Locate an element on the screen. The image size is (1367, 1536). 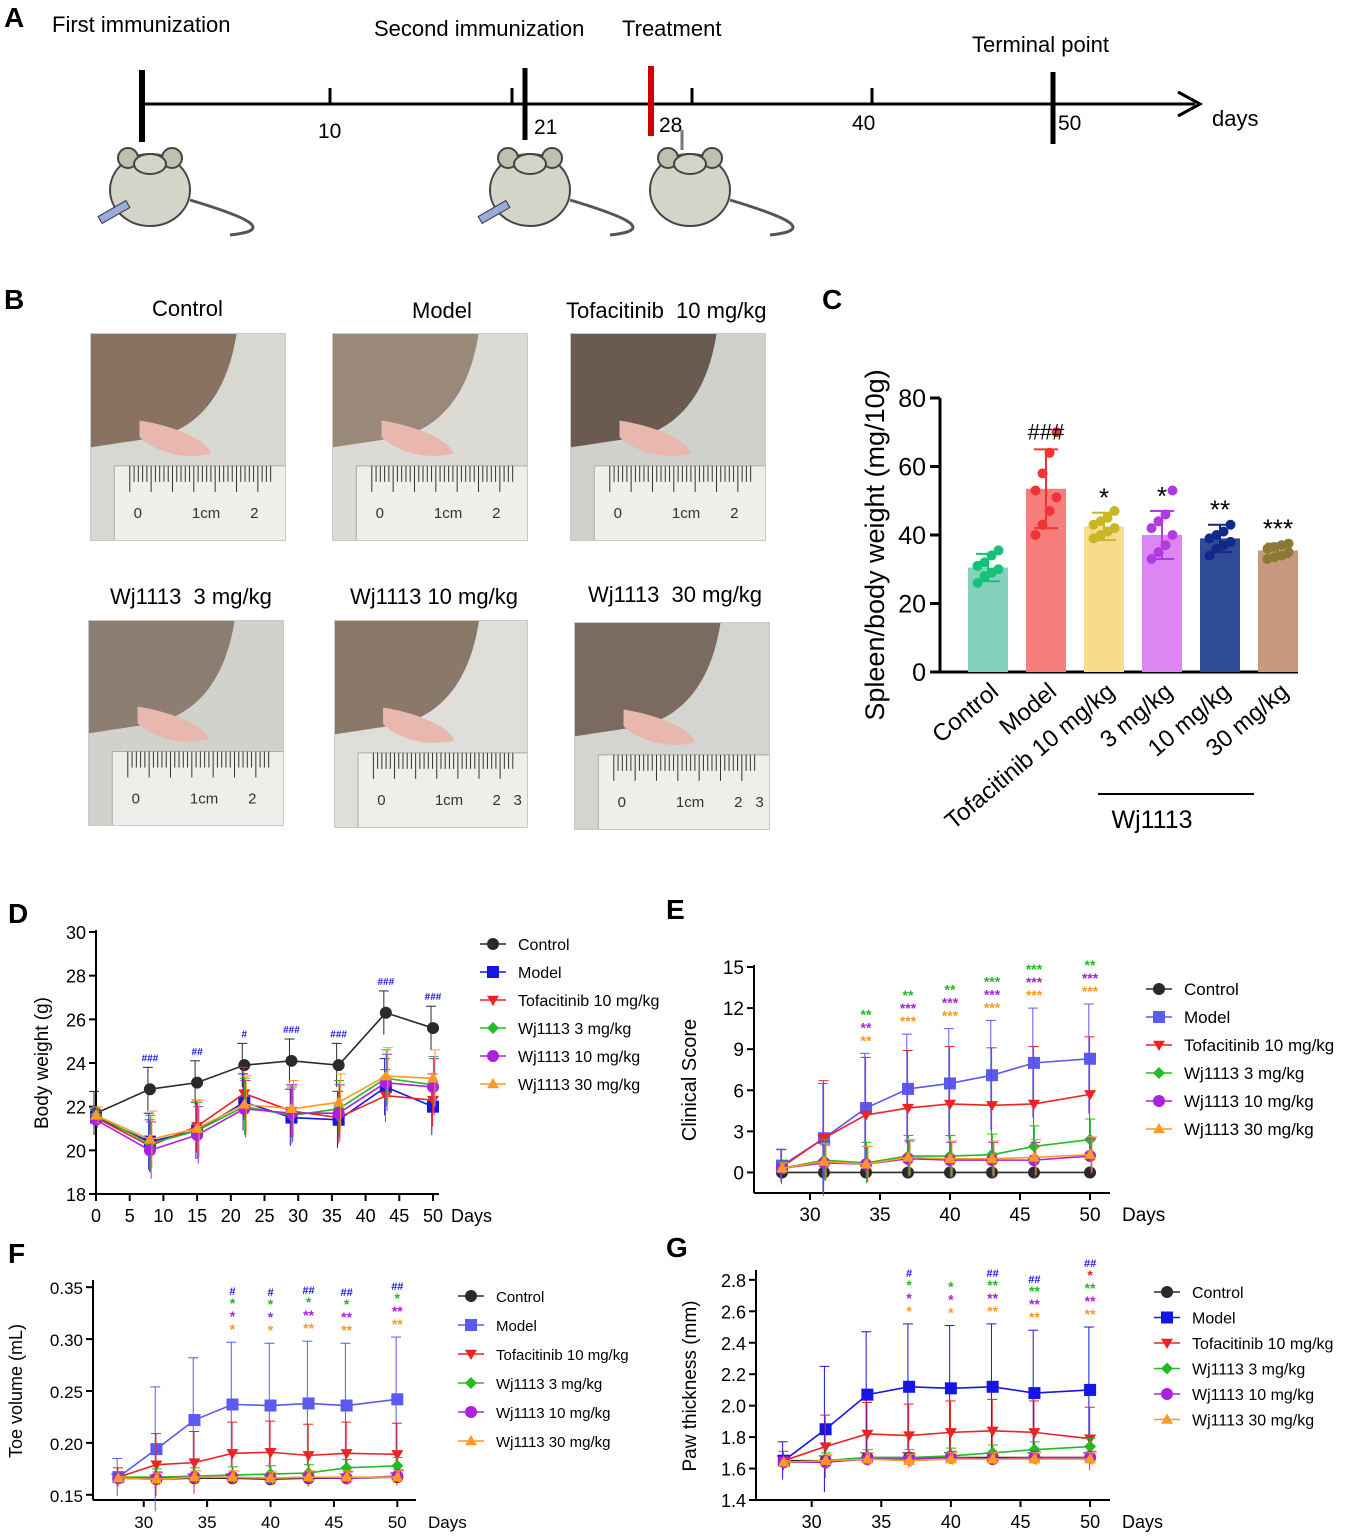
photo-title-wj10: Wj1113 10 mg/kg is located at coordinates (434, 596).